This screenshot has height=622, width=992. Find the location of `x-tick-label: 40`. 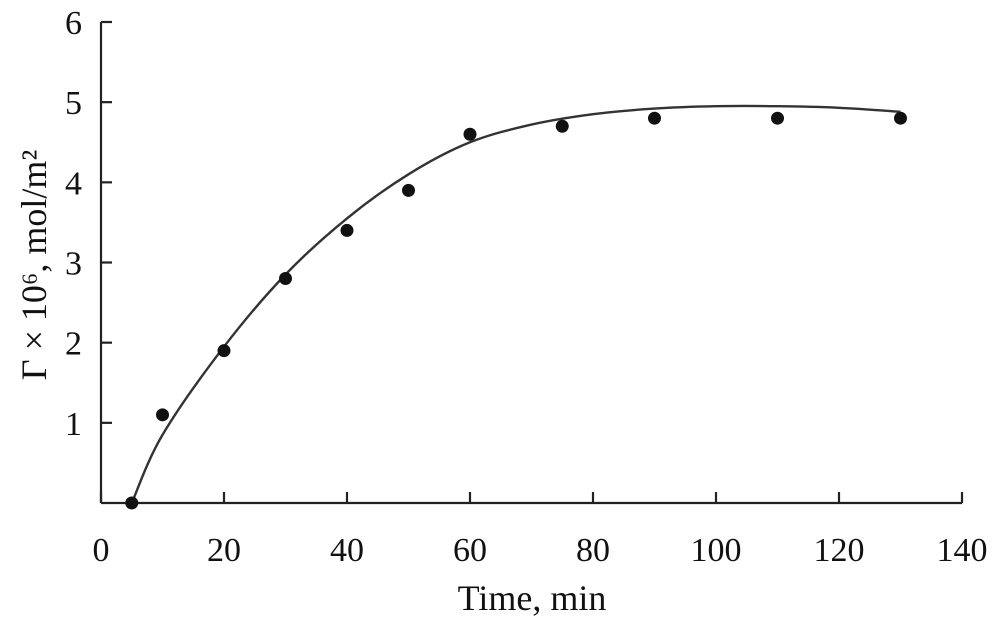

x-tick-label: 40 is located at coordinates (347, 550).